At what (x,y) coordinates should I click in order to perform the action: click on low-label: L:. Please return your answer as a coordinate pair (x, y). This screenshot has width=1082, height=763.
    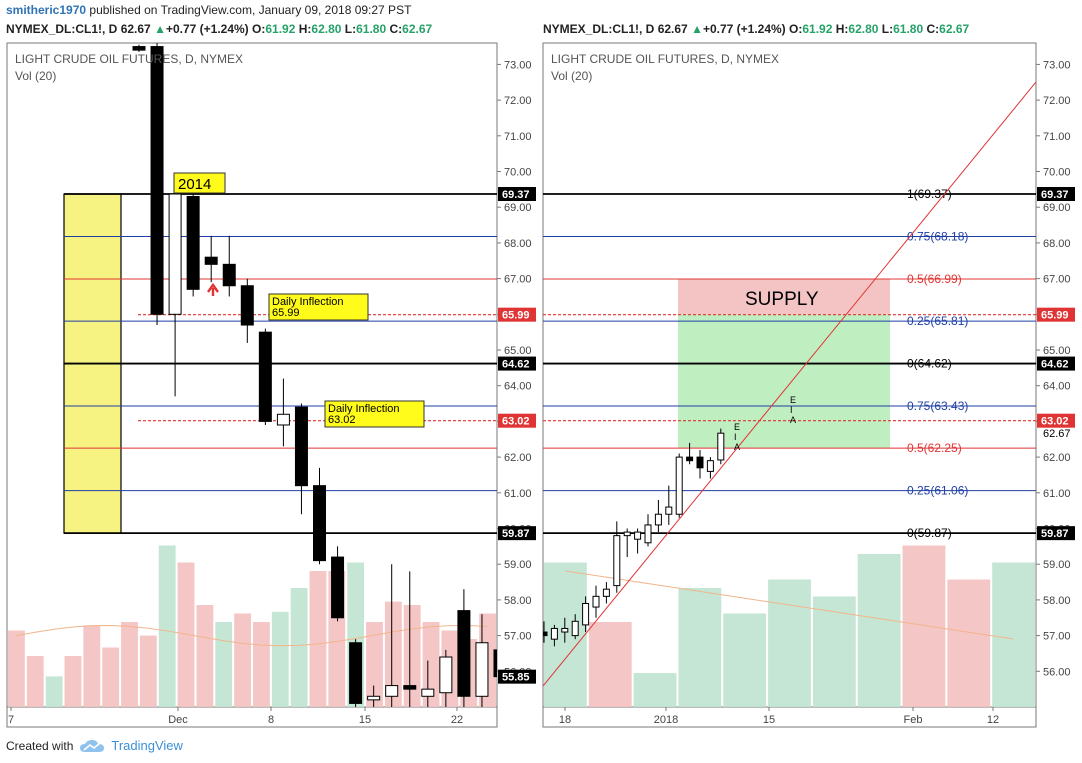
    Looking at the image, I should click on (887, 29).